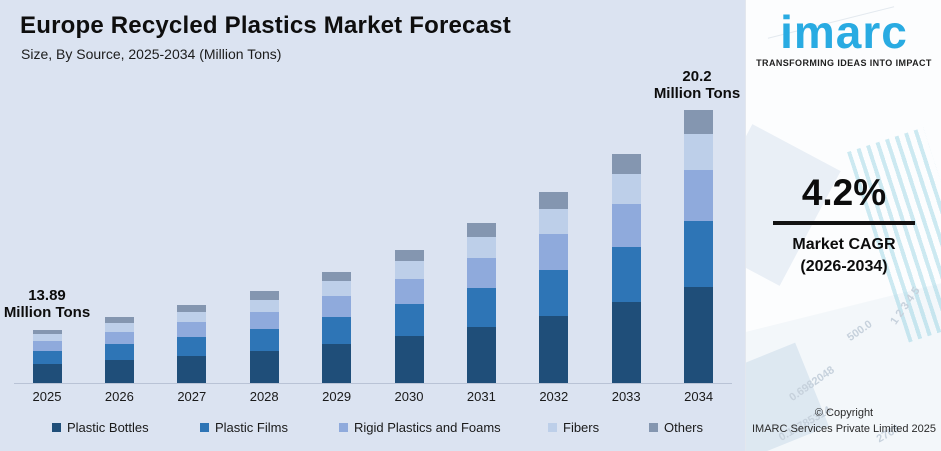 Image resolution: width=941 pixels, height=451 pixels. What do you see at coordinates (119, 352) in the screenshot?
I see `bar-2026-segment-plastic-films` at bounding box center [119, 352].